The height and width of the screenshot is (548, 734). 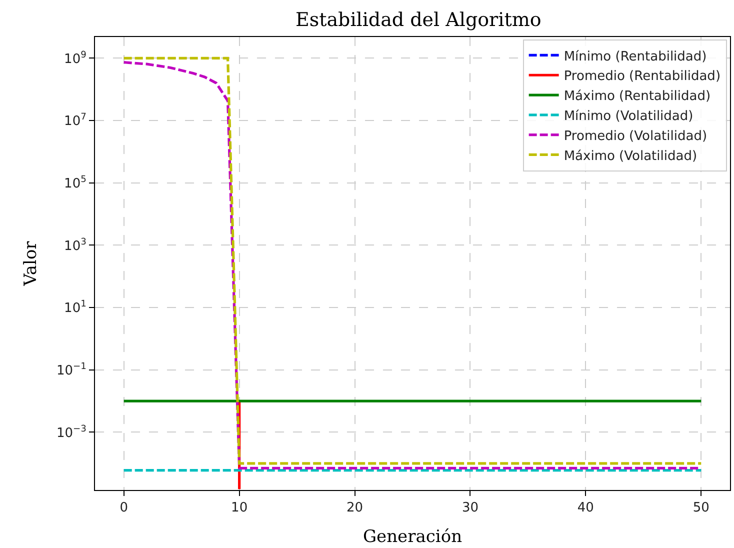 I want to click on y-tick-label: 10$^{3}$, so click(x=75, y=245).